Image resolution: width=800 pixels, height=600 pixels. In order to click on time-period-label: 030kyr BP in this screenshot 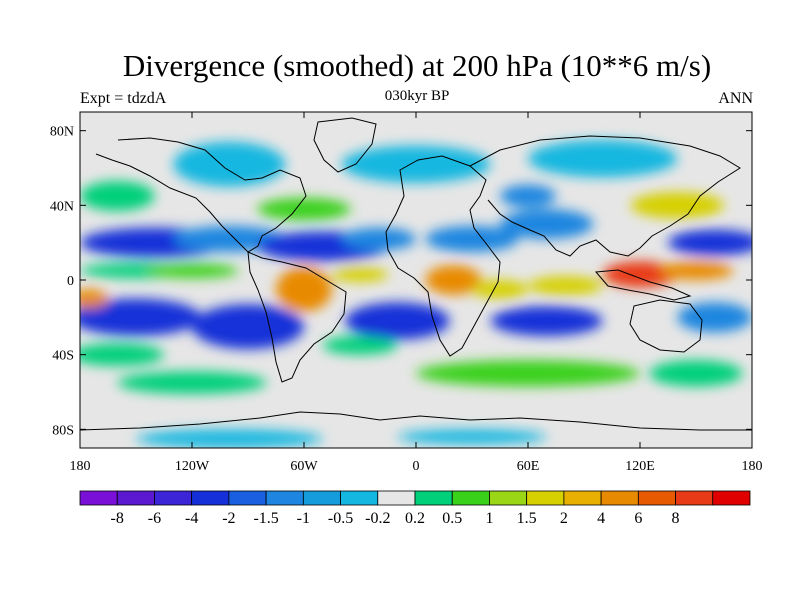, I will do `click(417, 96)`.